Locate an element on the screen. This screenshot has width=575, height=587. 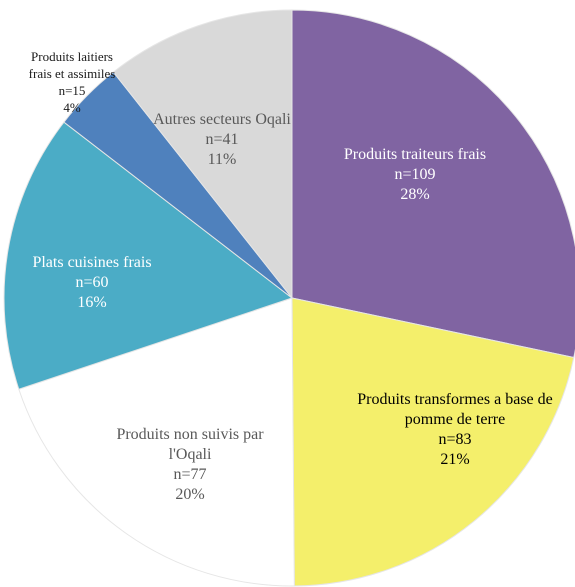
slice-label: Produits non suivis par l'Oqali n=77 20% is located at coordinates (190, 465).